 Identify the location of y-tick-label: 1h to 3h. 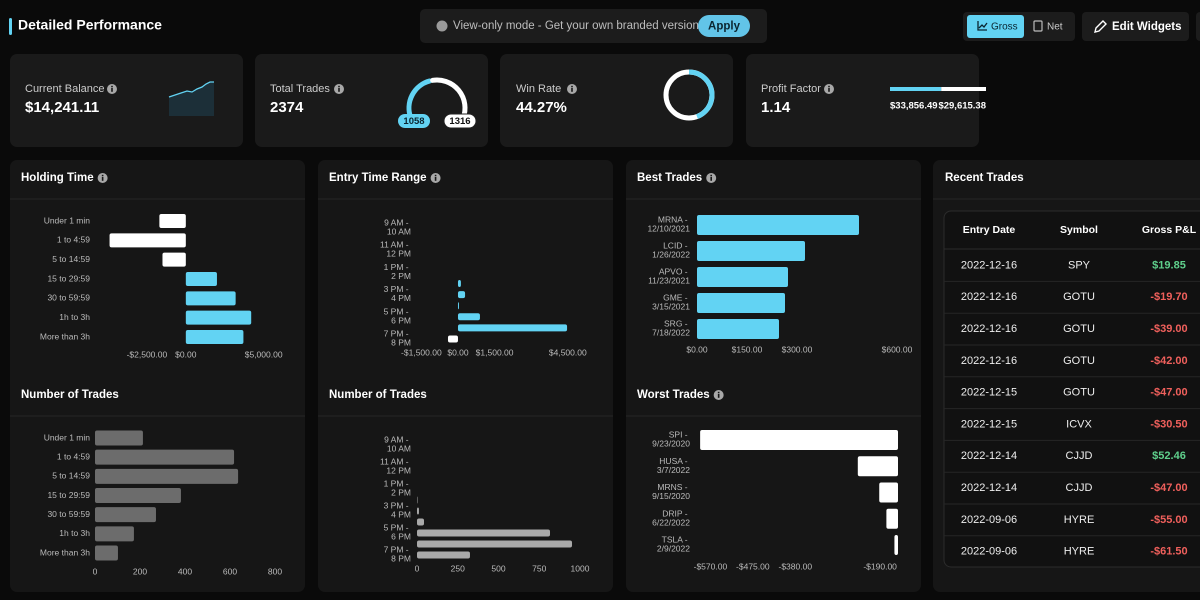
(74, 317).